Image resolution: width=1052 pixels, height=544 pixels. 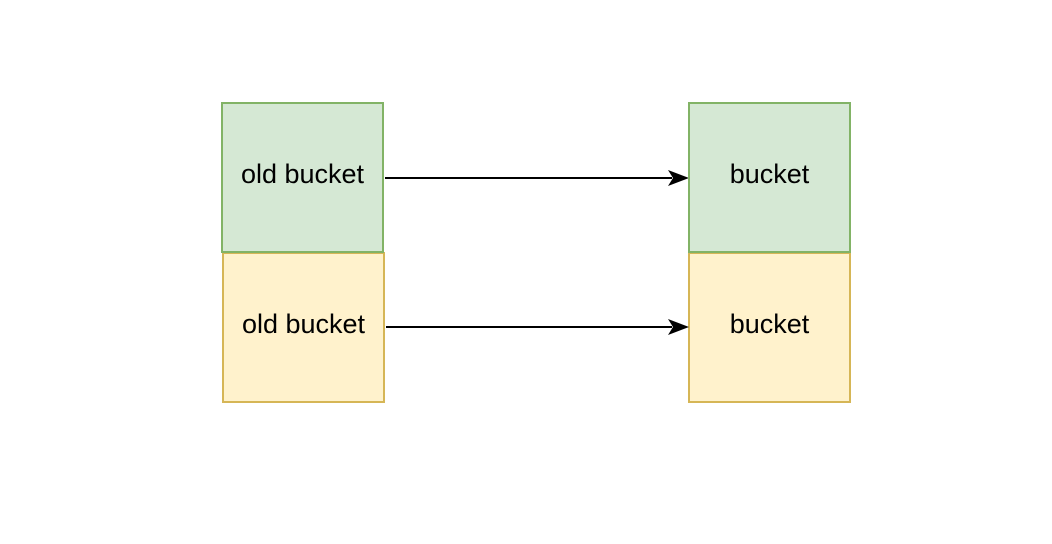 What do you see at coordinates (537, 327) in the screenshot?
I see `arrow-bottom` at bounding box center [537, 327].